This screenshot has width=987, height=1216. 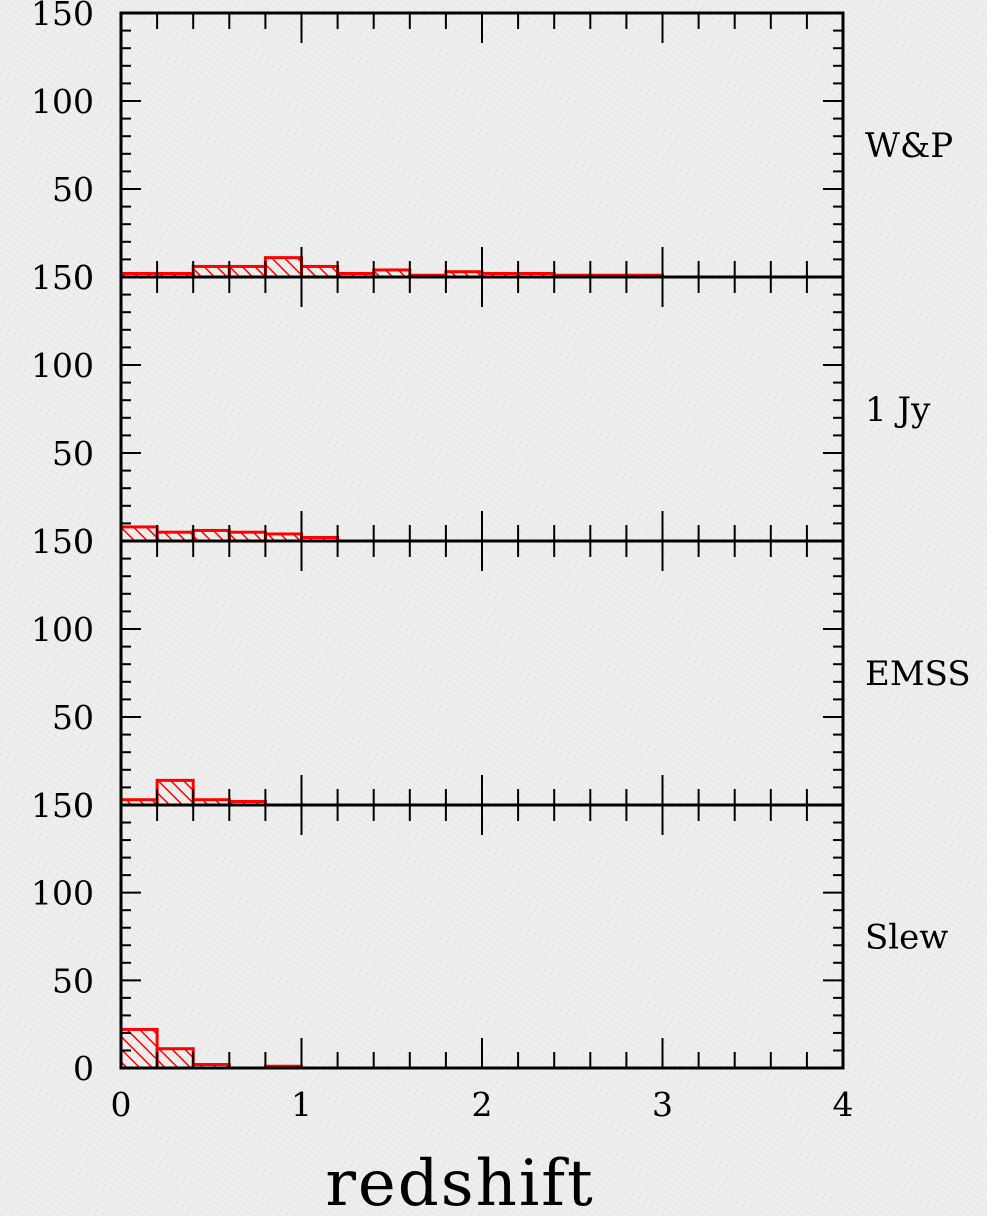 I want to click on x-tick-label: 0, so click(x=121, y=1104).